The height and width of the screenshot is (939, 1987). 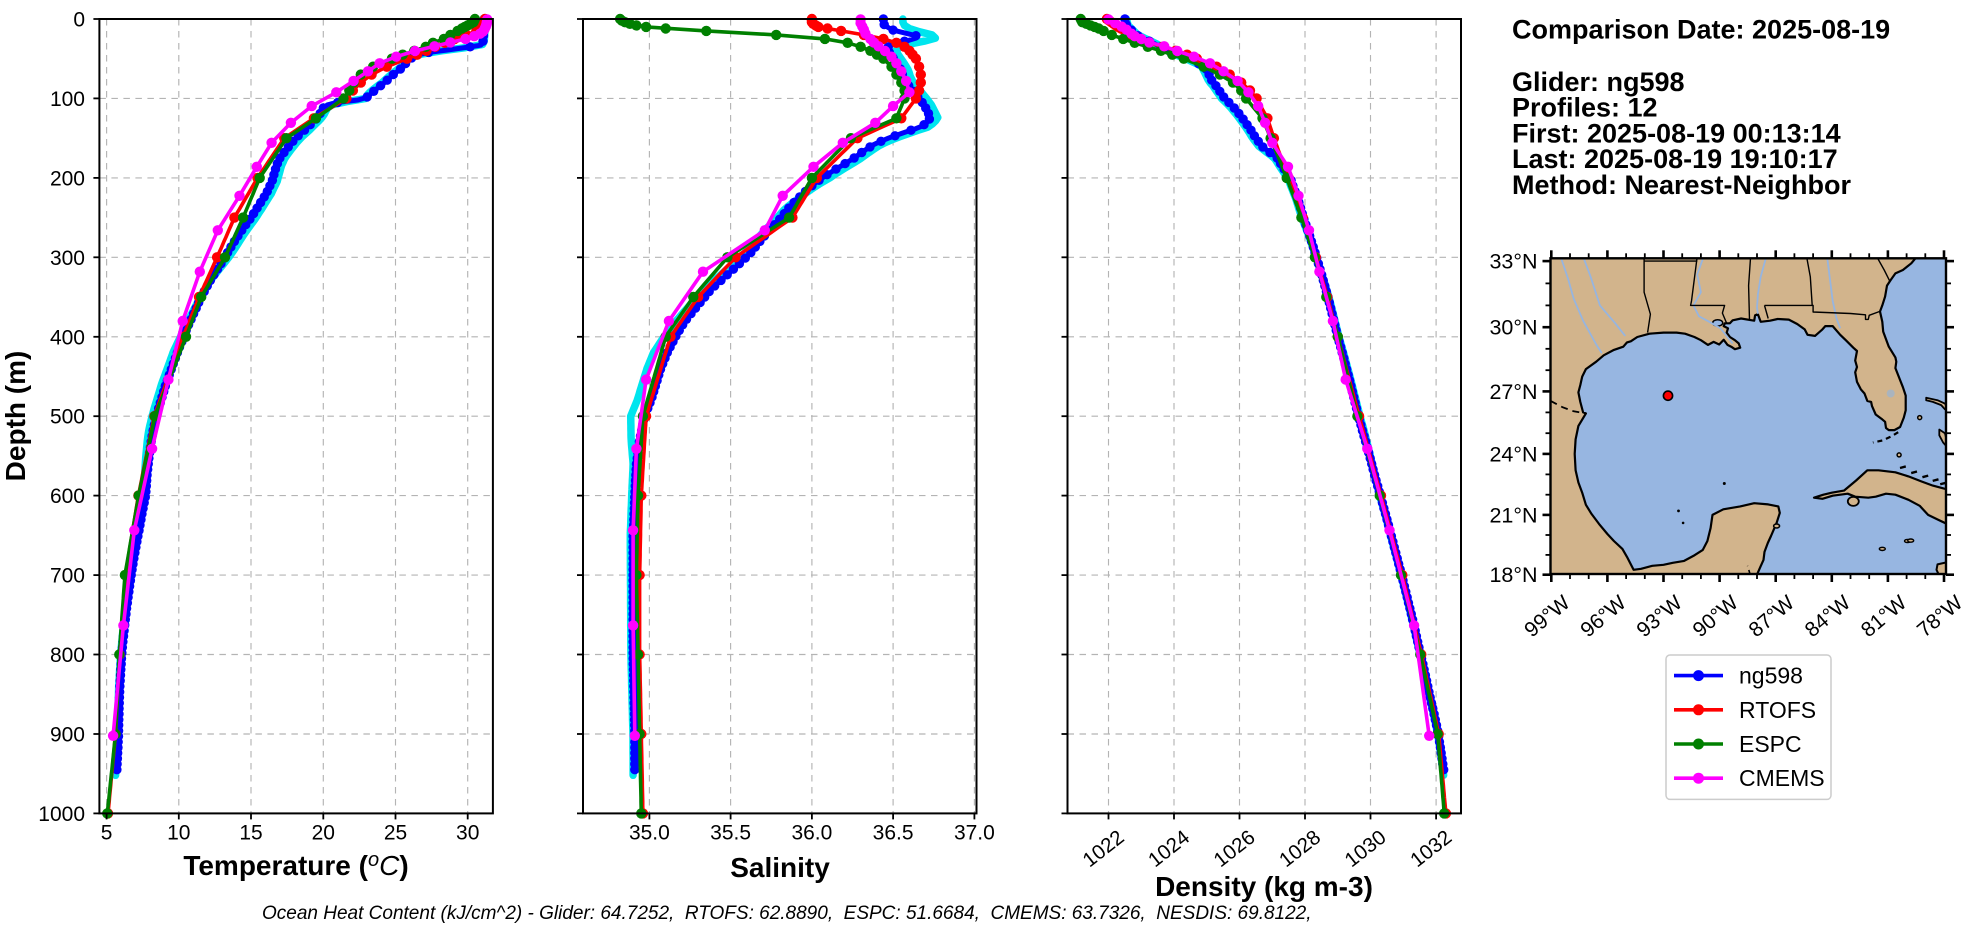 I want to click on svg-text: 33°N, so click(x=1513, y=262).